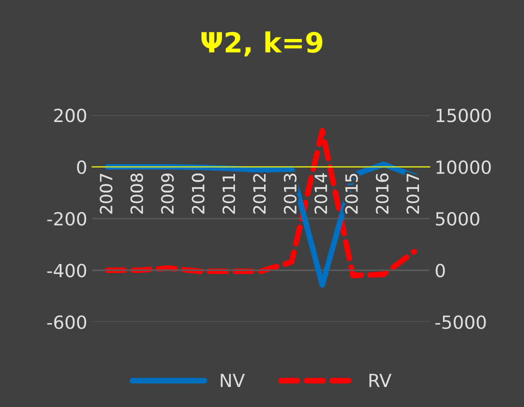 Image resolution: width=524 pixels, height=407 pixels. What do you see at coordinates (382, 193) in the screenshot?
I see `x-tick-label: 2016` at bounding box center [382, 193].